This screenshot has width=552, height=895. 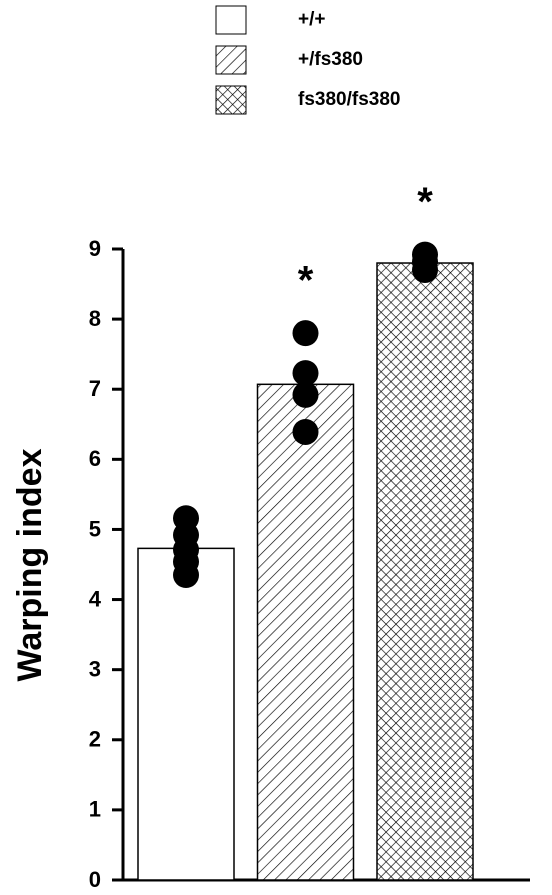 I want to click on y-tick-label: 2, so click(x=95, y=739).